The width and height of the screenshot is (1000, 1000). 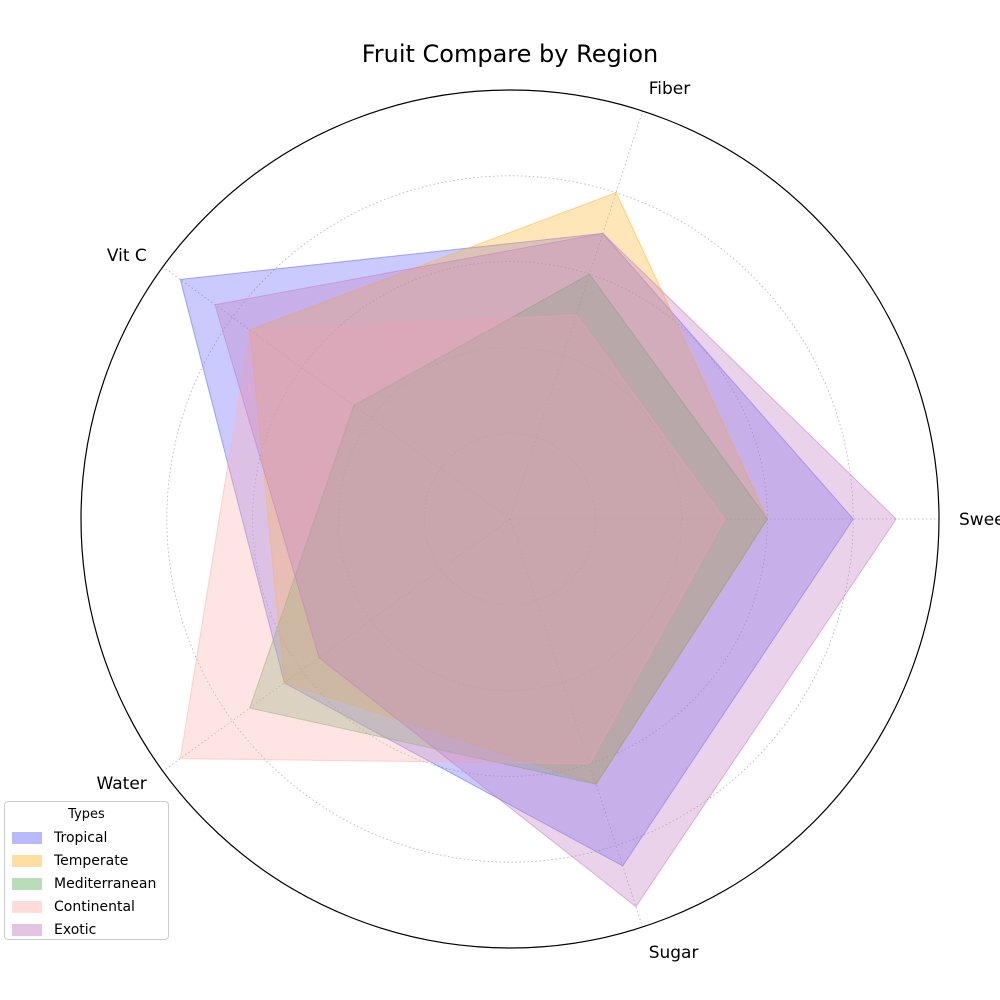 What do you see at coordinates (510, 54) in the screenshot?
I see `chart-title: Fruit Compare by Region` at bounding box center [510, 54].